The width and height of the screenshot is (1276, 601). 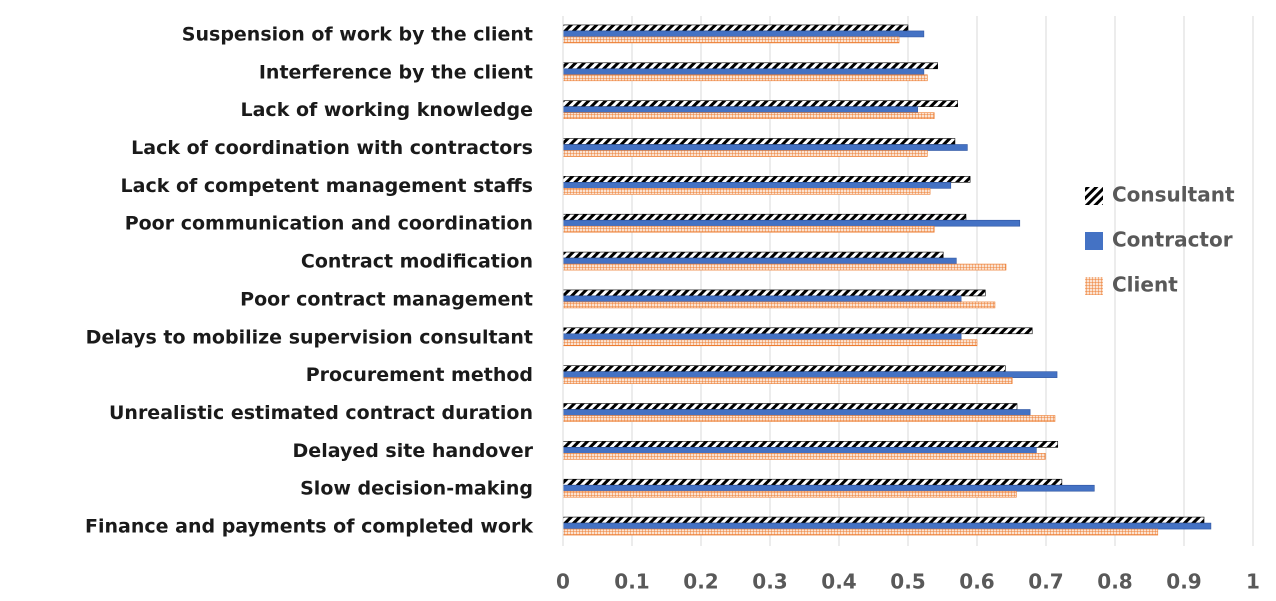 I want to click on category-label: Contract modification, so click(x=417, y=262).